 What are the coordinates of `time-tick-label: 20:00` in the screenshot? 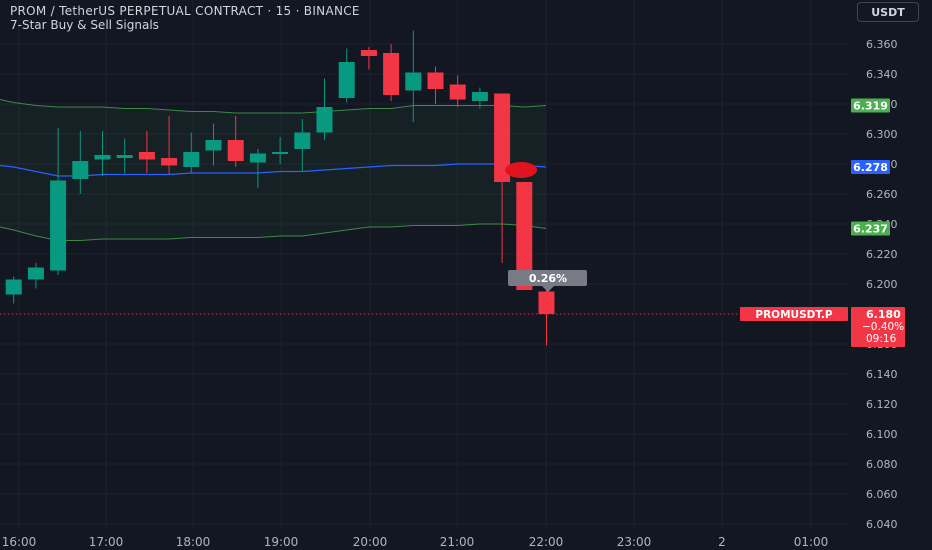 It's located at (370, 542).